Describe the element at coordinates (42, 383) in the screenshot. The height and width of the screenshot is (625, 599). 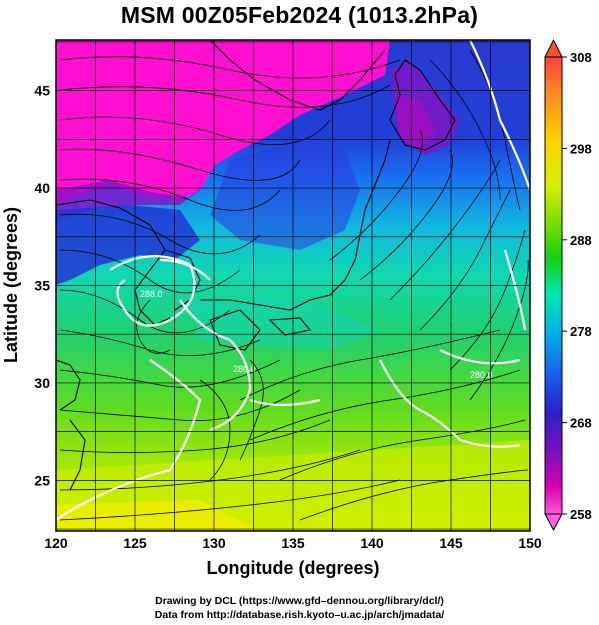
I see `y-tick-label: 30` at that location.